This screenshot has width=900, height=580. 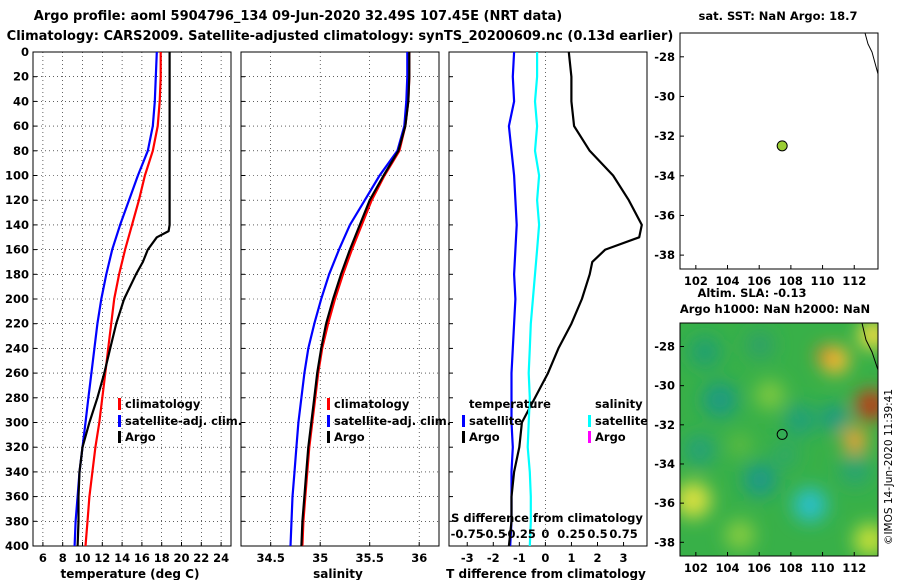 What do you see at coordinates (775, 309) in the screenshot?
I see `sla-map-title-line2: Argo h1000: NaN h2000: NaN` at bounding box center [775, 309].